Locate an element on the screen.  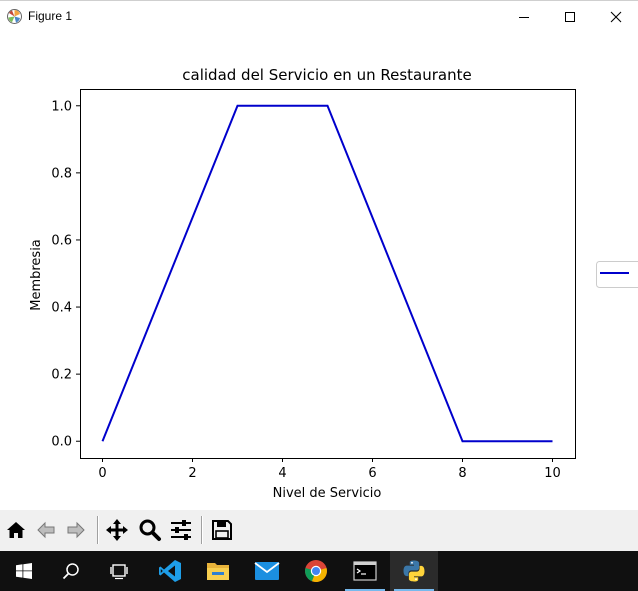
task-view-icon is located at coordinates (119, 572).